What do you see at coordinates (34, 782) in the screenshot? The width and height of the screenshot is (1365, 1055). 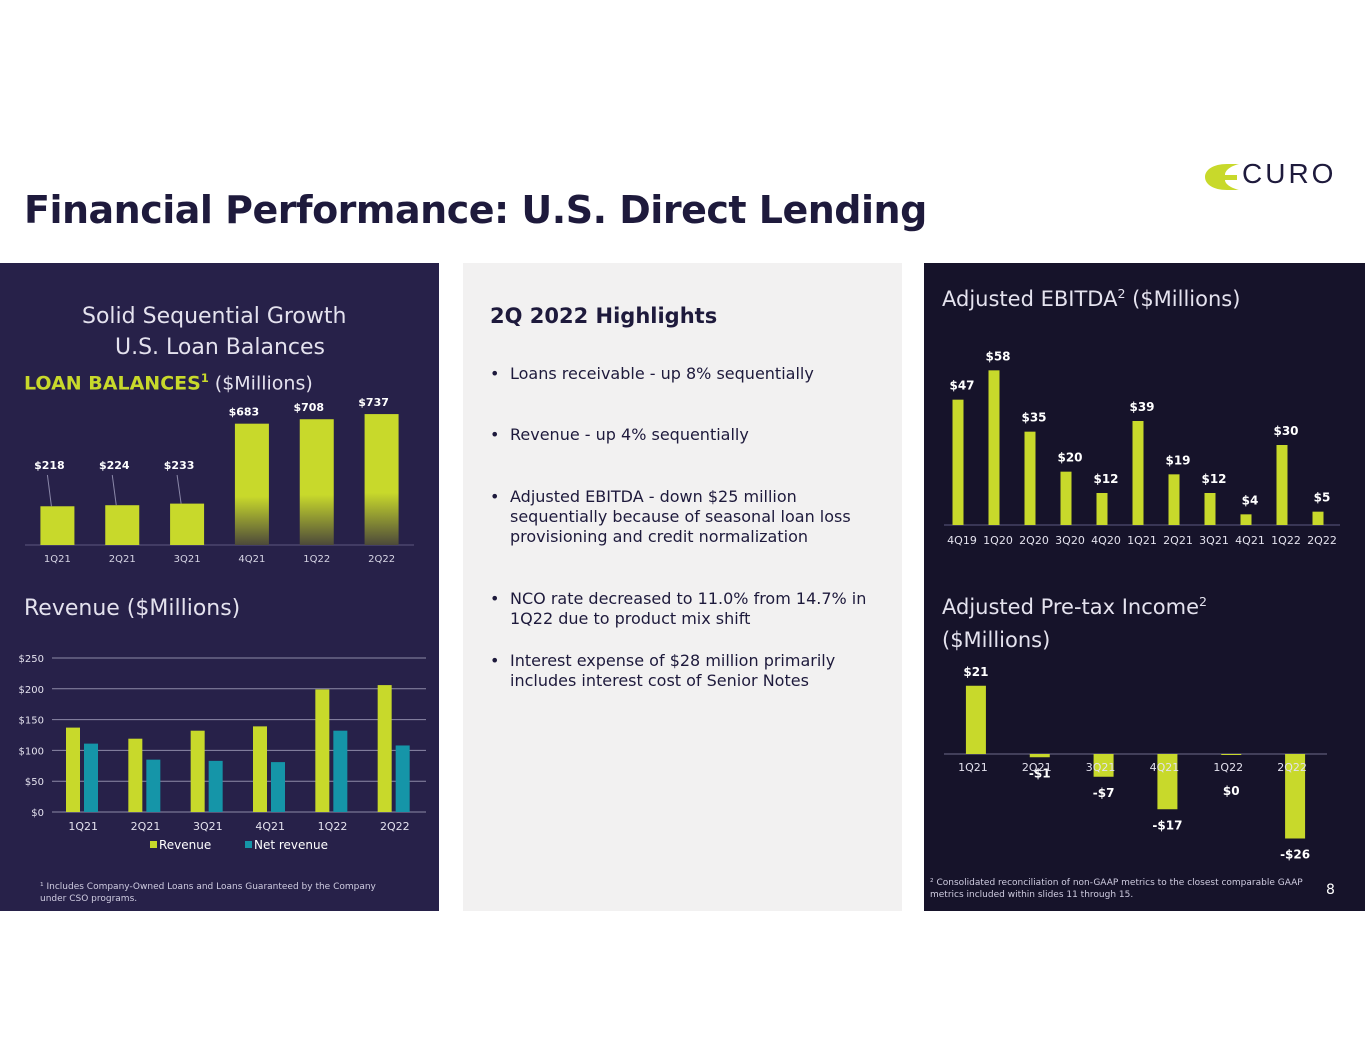 I see `revenue-y-tick-label: $50` at bounding box center [34, 782].